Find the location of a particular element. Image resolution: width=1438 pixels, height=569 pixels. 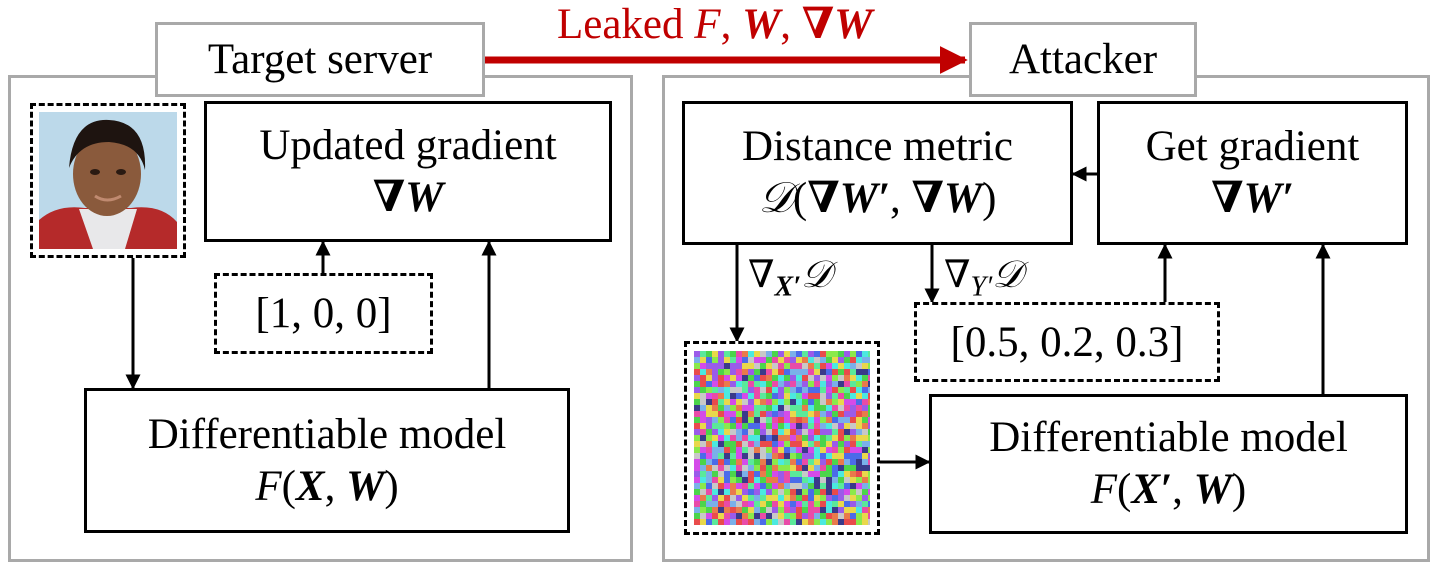

server-model-box: Differentiable model F(X, W) is located at coordinates (327, 460).